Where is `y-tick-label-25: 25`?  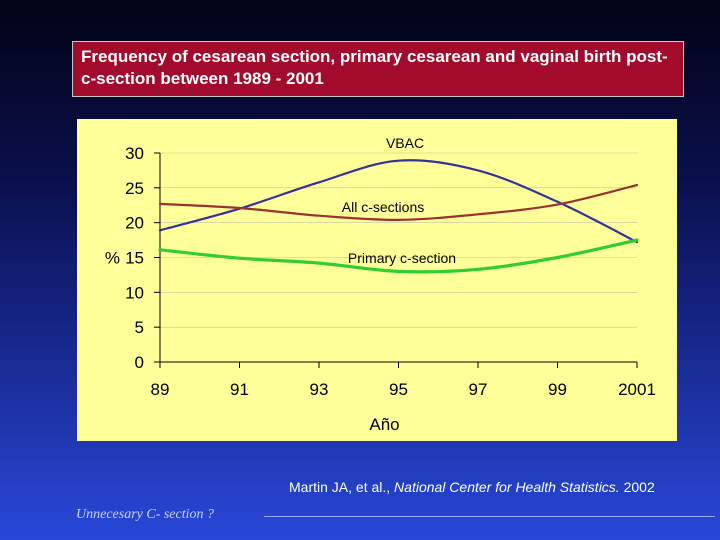
y-tick-label-25: 25 is located at coordinates (134, 188).